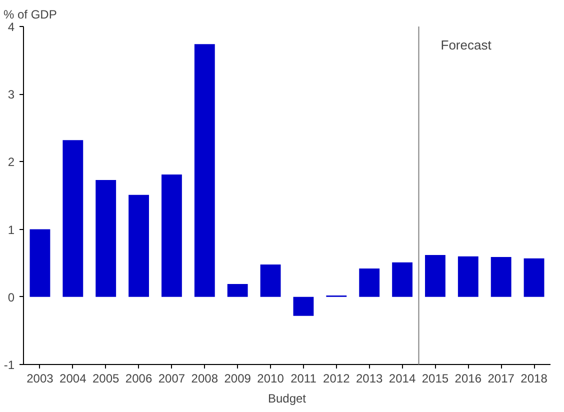  Describe the element at coordinates (30, 15) in the screenshot. I see `y-axis-title: % of GDP` at that location.